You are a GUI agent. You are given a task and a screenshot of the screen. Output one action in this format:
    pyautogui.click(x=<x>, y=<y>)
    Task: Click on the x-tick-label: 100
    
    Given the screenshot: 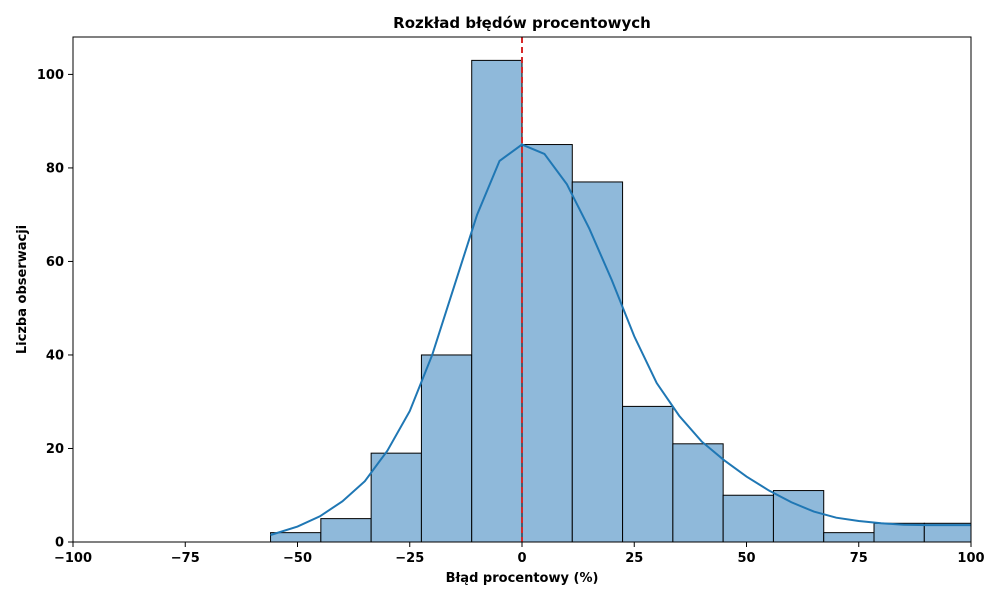 What is the action you would take?
    pyautogui.click(x=970, y=558)
    